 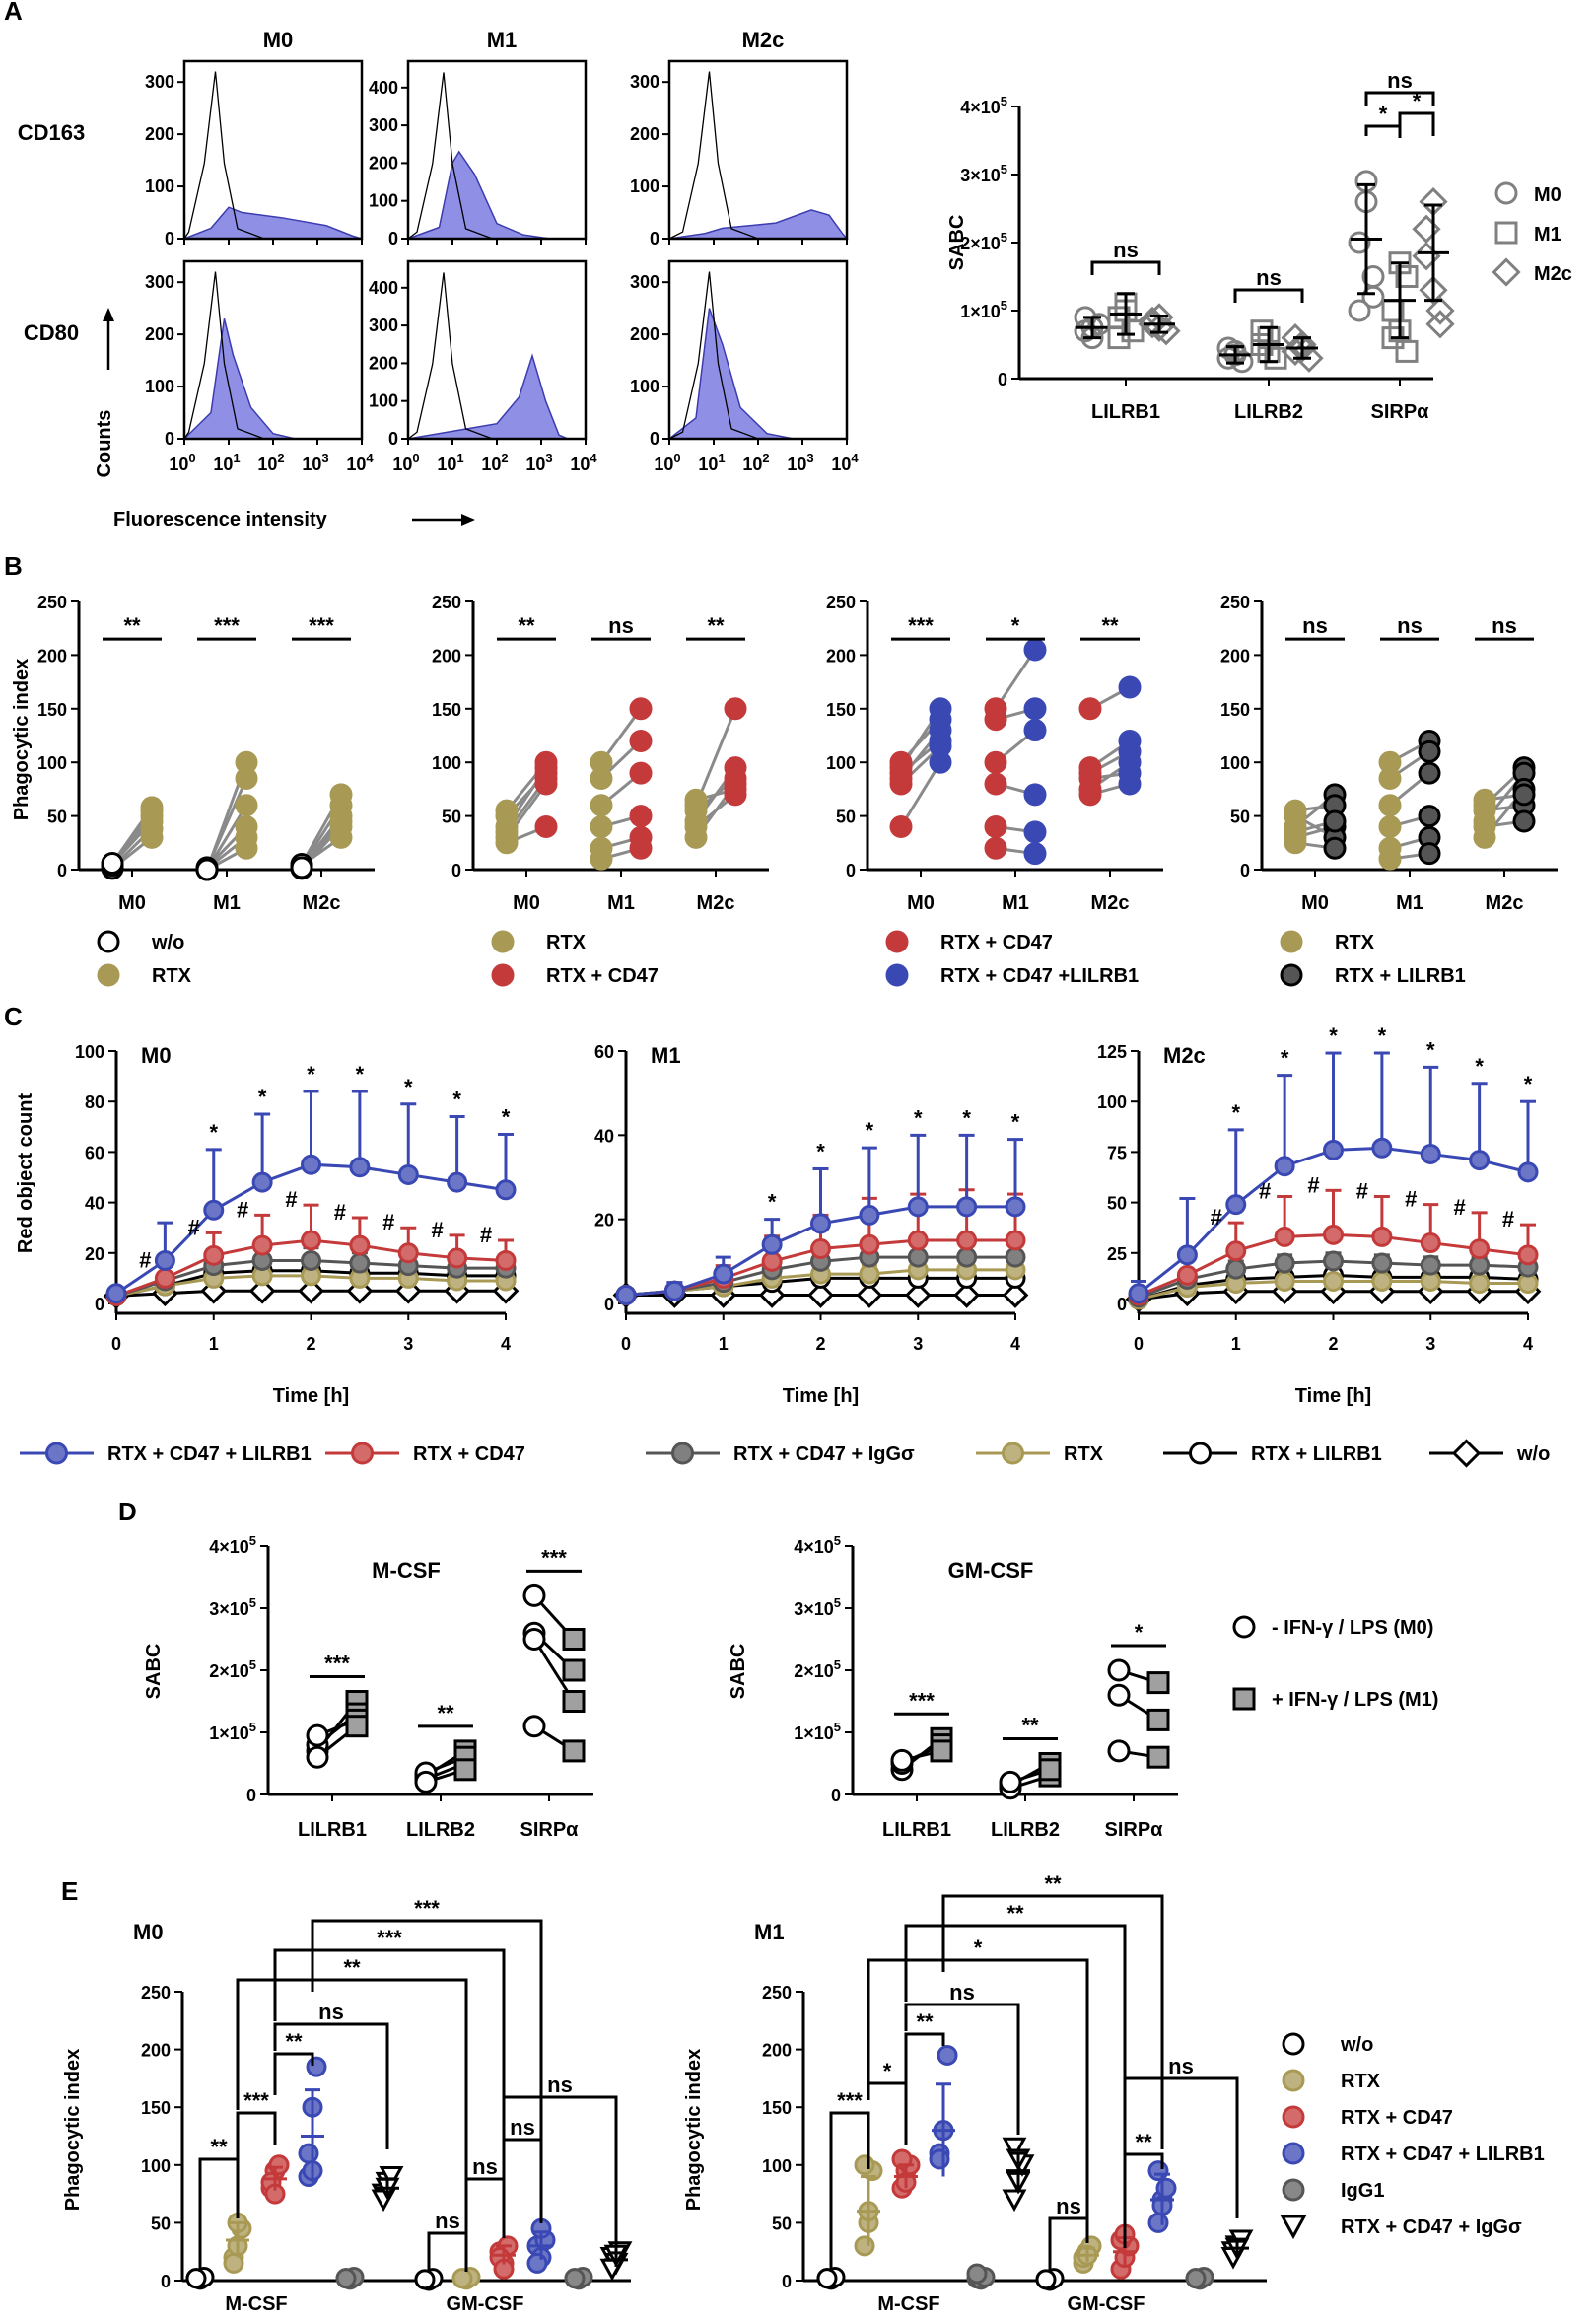 What do you see at coordinates (112, 863) in the screenshot?
I see `data-point-w/o` at bounding box center [112, 863].